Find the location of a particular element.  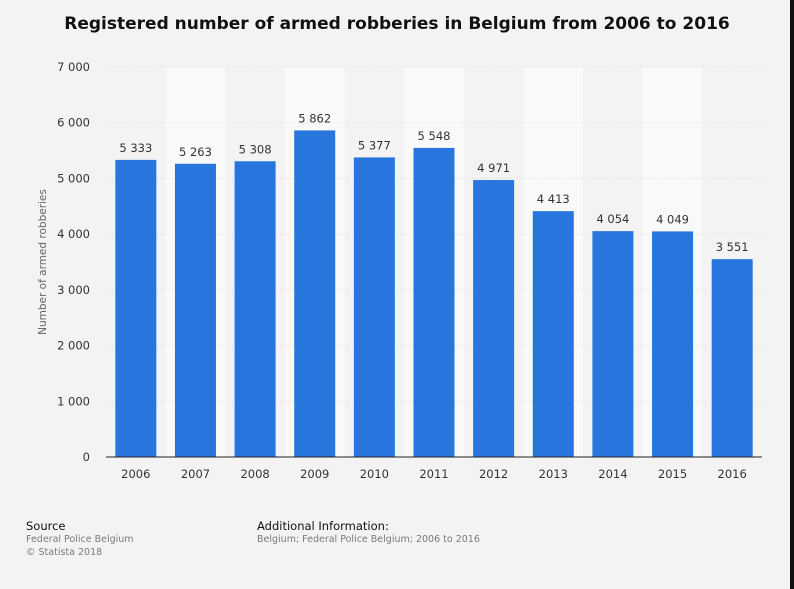

x-tick-label: 2015 is located at coordinates (672, 474).